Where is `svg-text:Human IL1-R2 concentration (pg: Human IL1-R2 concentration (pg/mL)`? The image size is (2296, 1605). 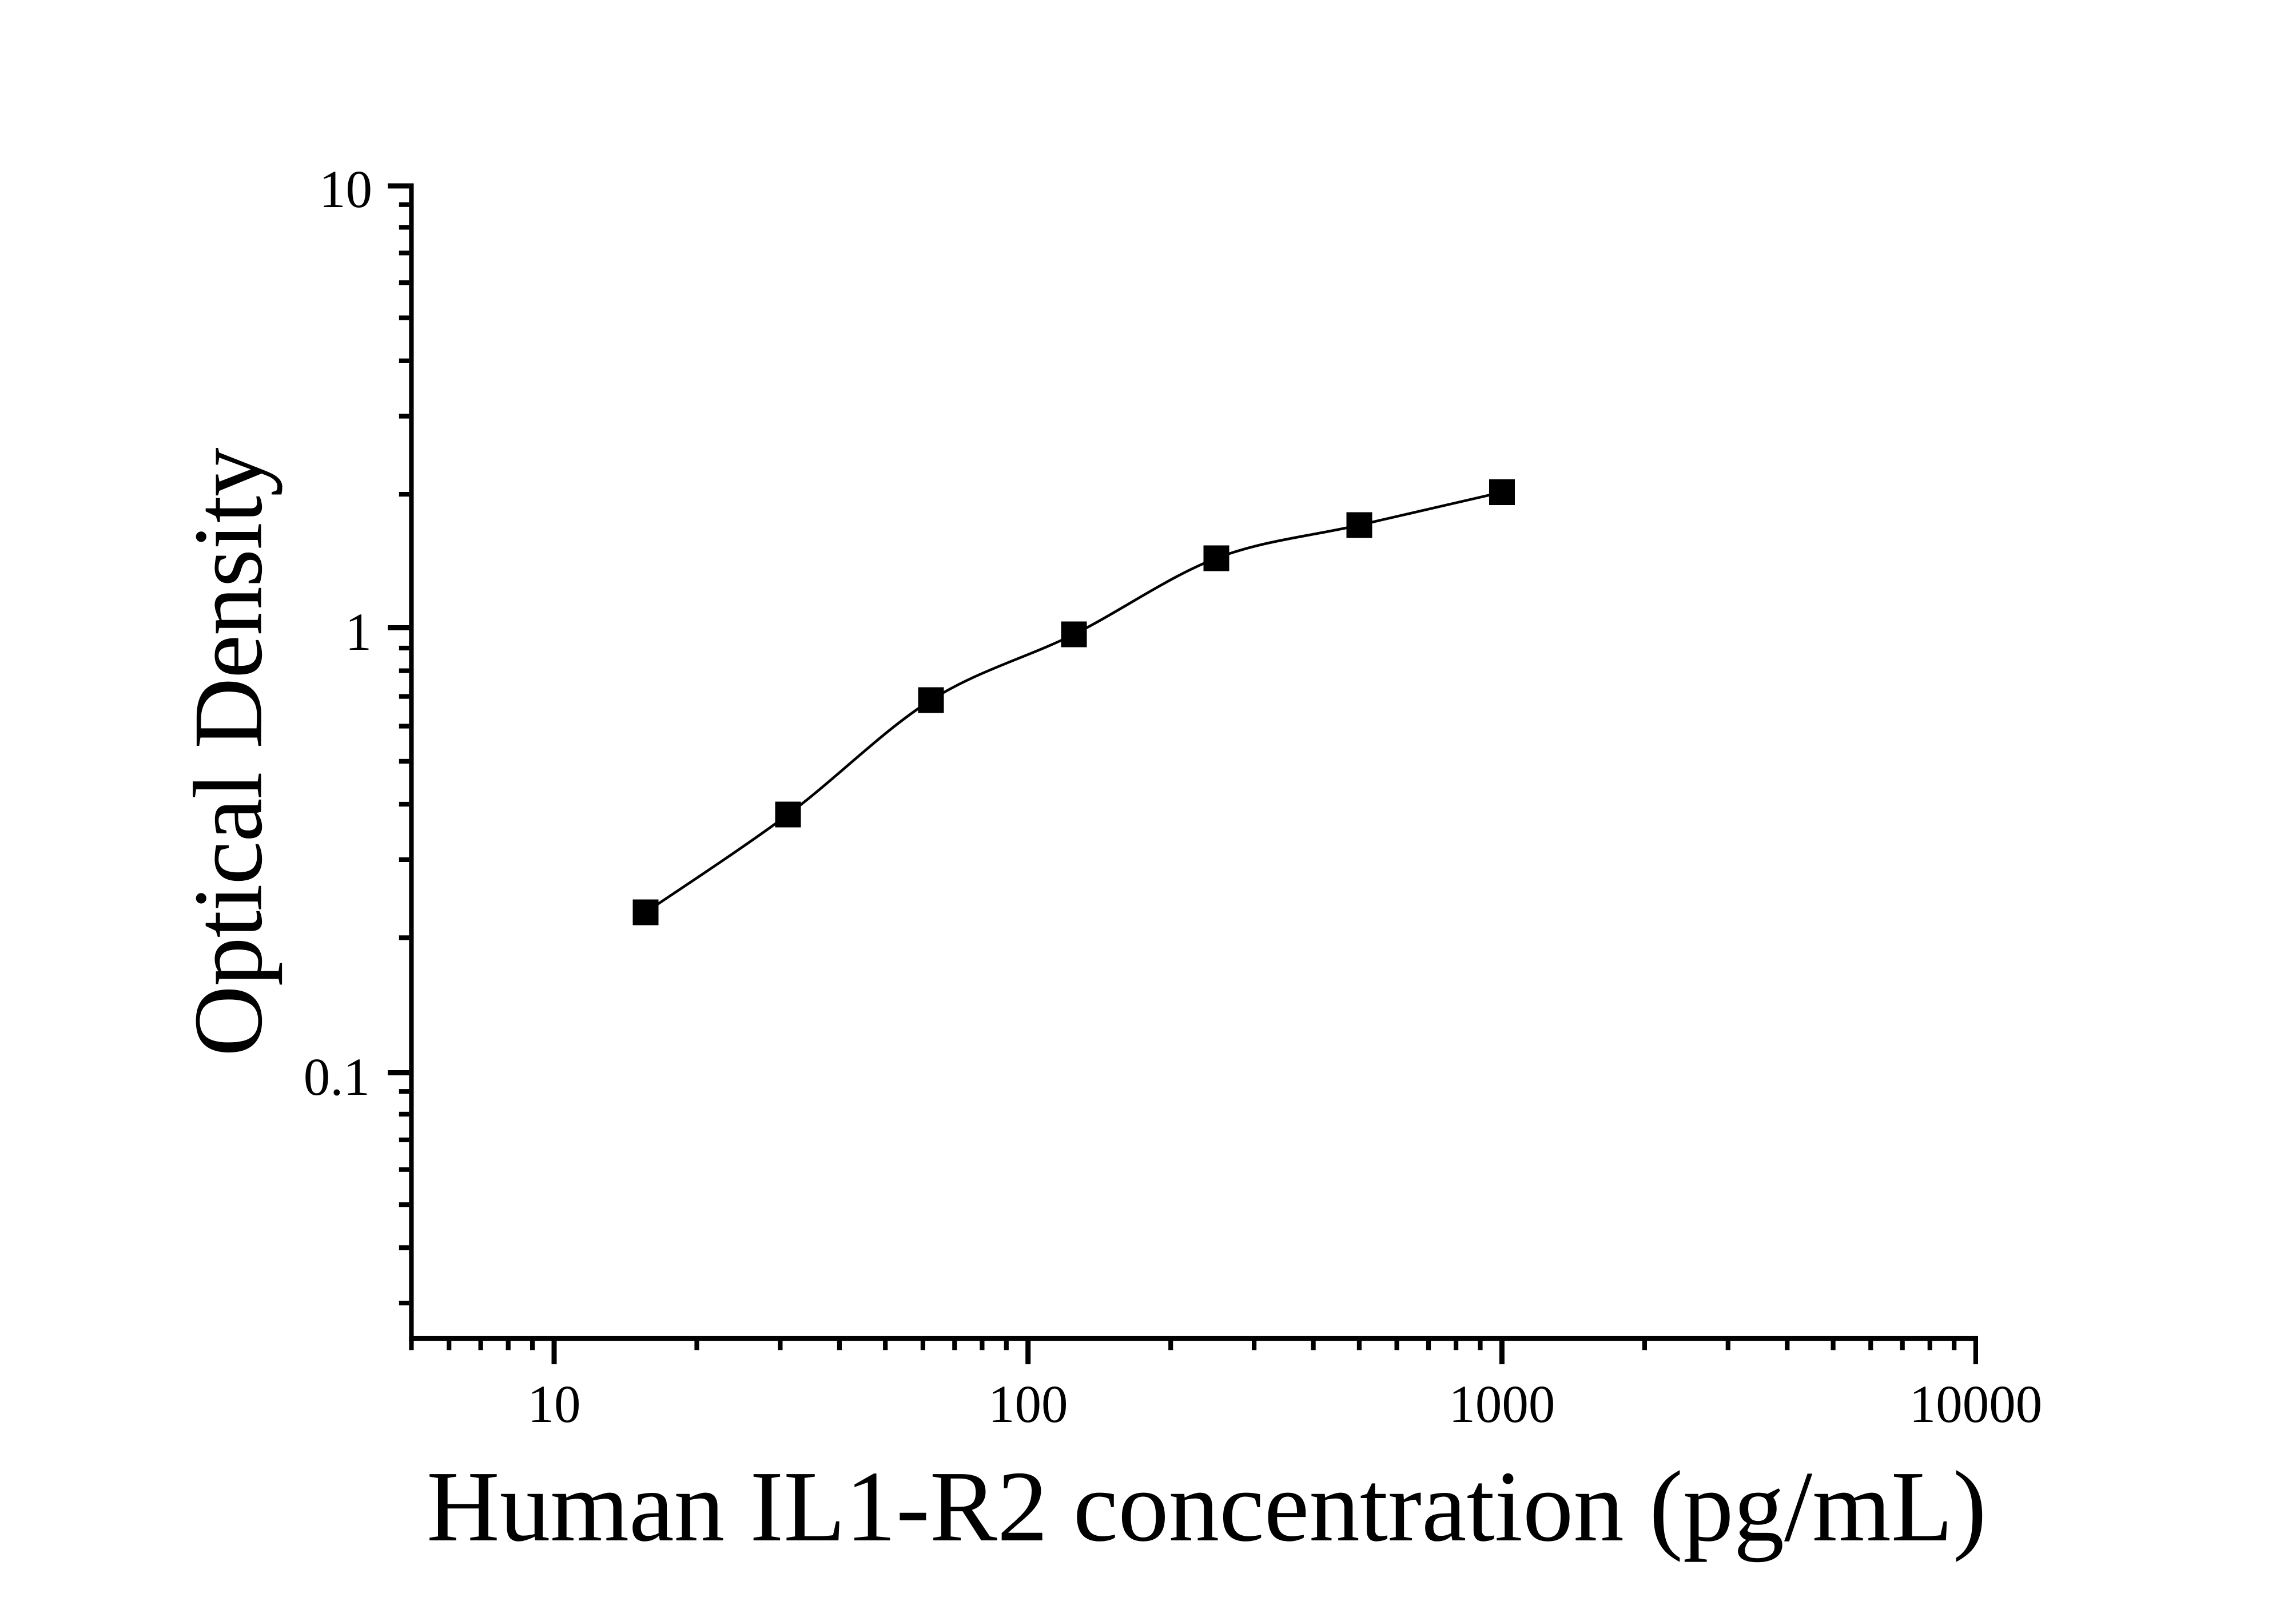 svg-text:Human IL1-R2 concentration (pg: Human IL1-R2 concentration (pg/mL) is located at coordinates (1207, 1507).